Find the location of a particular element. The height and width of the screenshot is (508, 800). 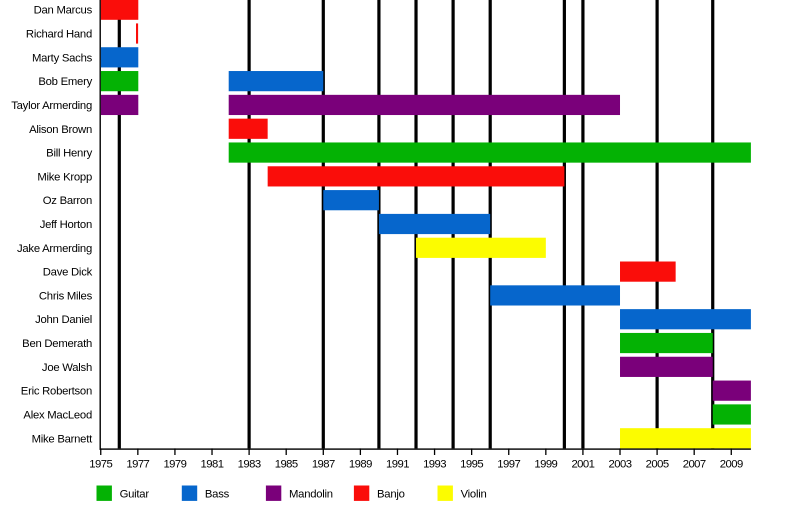

svg-text: Taylor Armerding is located at coordinates (51, 106).